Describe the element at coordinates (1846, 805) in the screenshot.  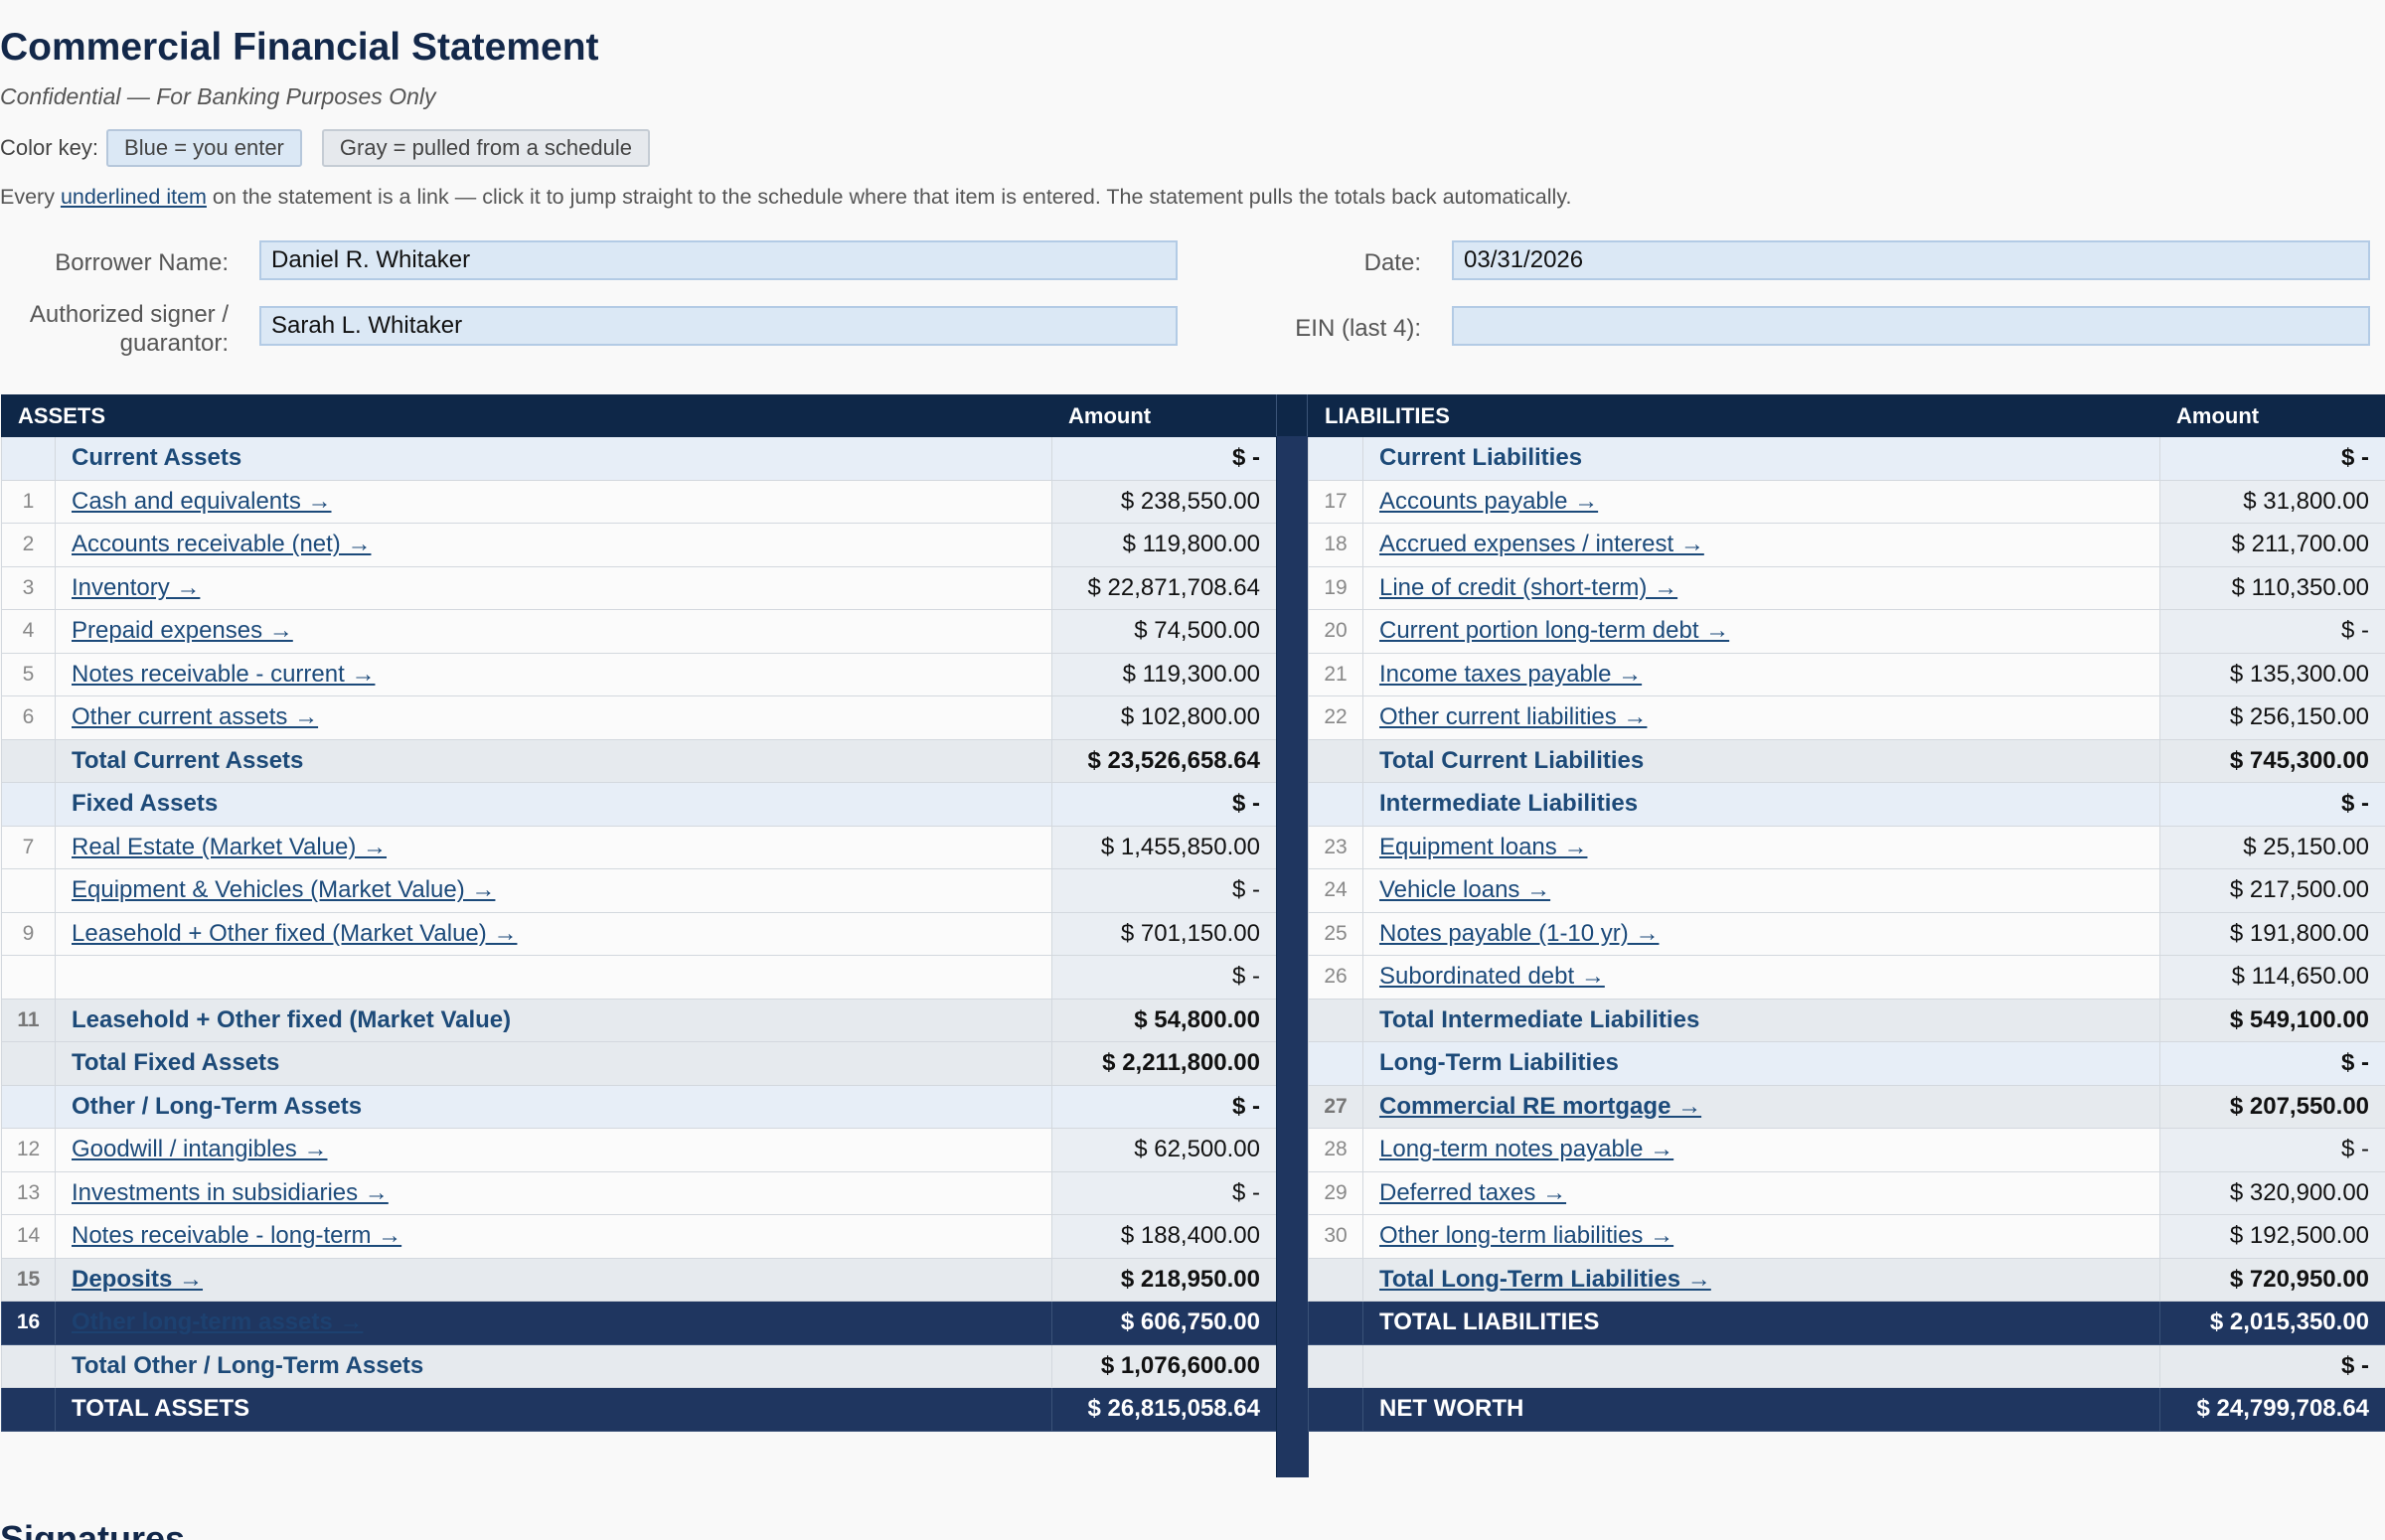
I see `liability-row: Intermediate Liabilities $ -` at that location.